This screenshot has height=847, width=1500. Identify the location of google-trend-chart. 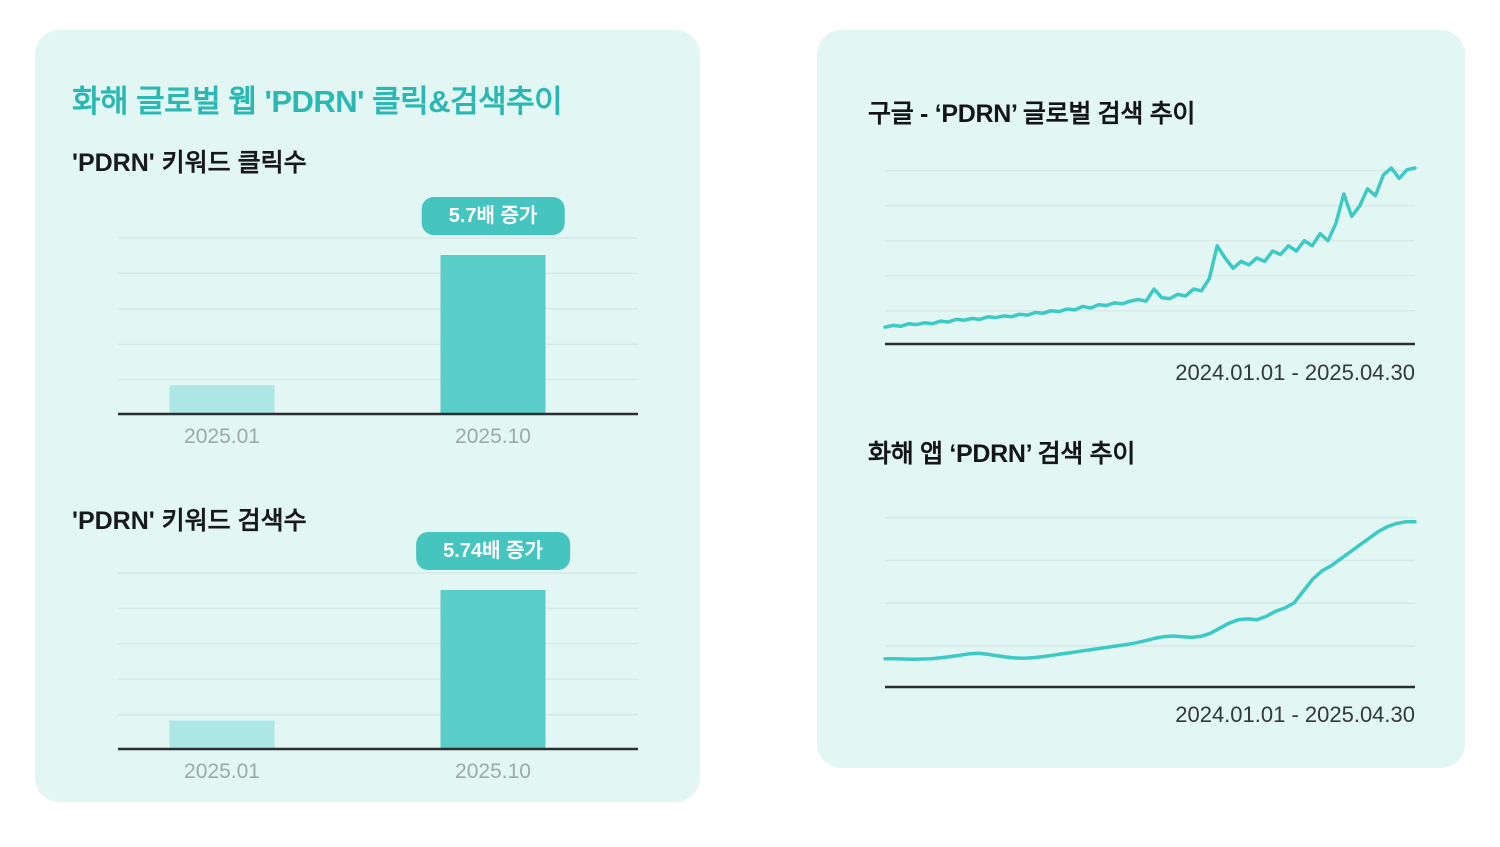
(1150, 256).